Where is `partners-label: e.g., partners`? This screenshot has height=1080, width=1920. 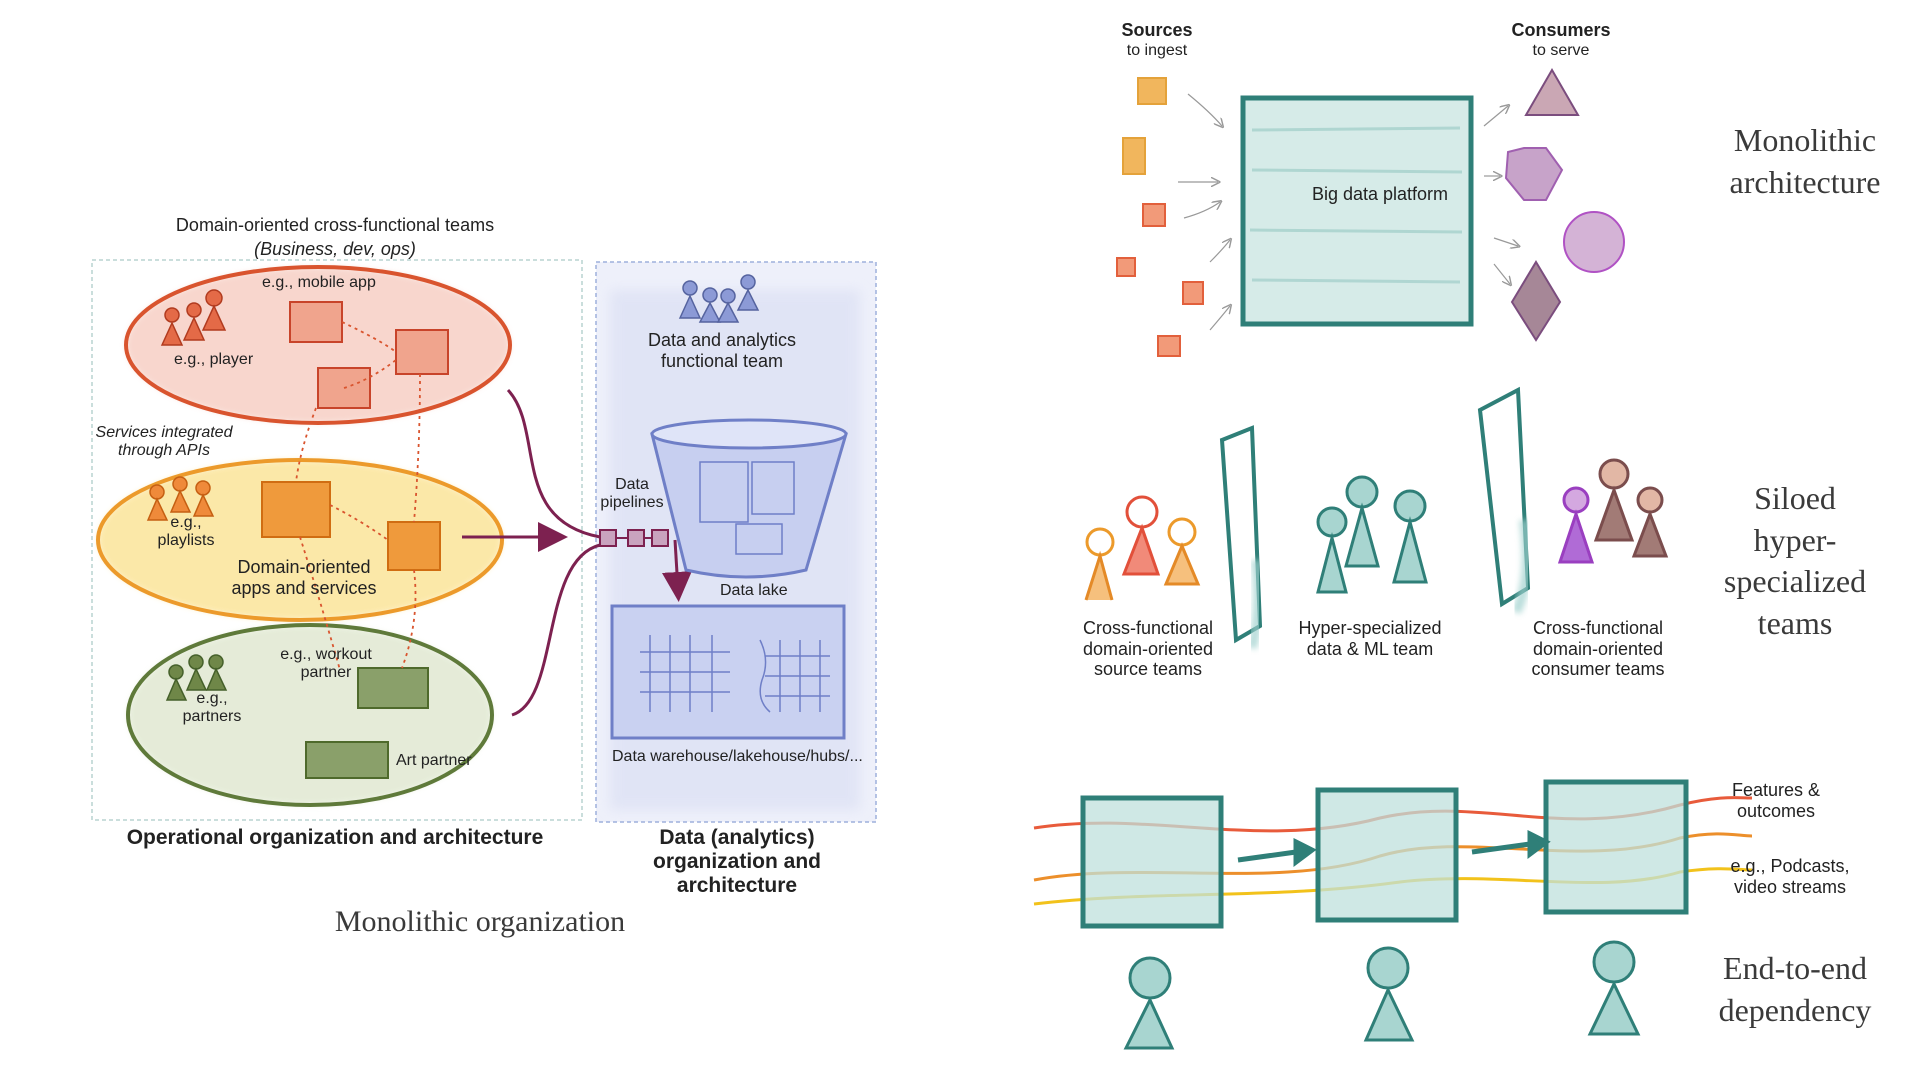
partners-label: e.g., partners is located at coordinates (212, 708).